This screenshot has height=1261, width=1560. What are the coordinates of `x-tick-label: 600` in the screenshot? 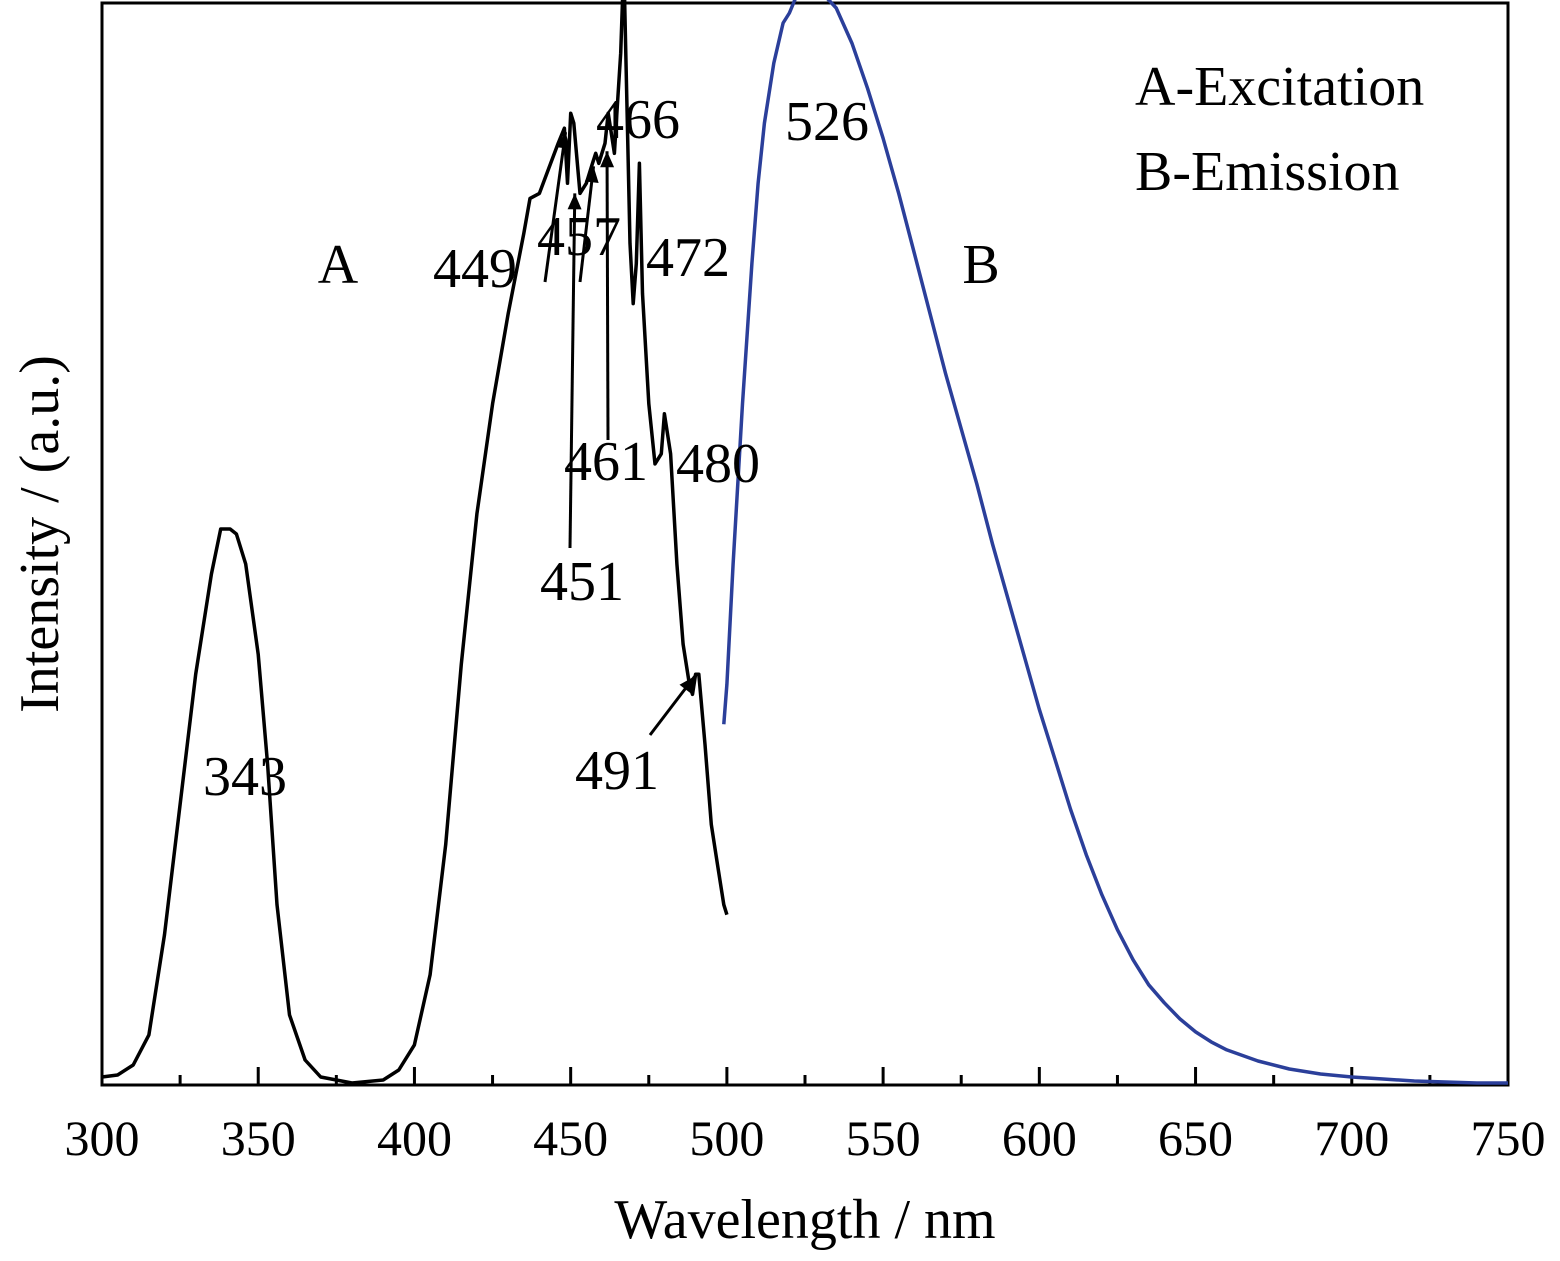 It's located at (1039, 1138).